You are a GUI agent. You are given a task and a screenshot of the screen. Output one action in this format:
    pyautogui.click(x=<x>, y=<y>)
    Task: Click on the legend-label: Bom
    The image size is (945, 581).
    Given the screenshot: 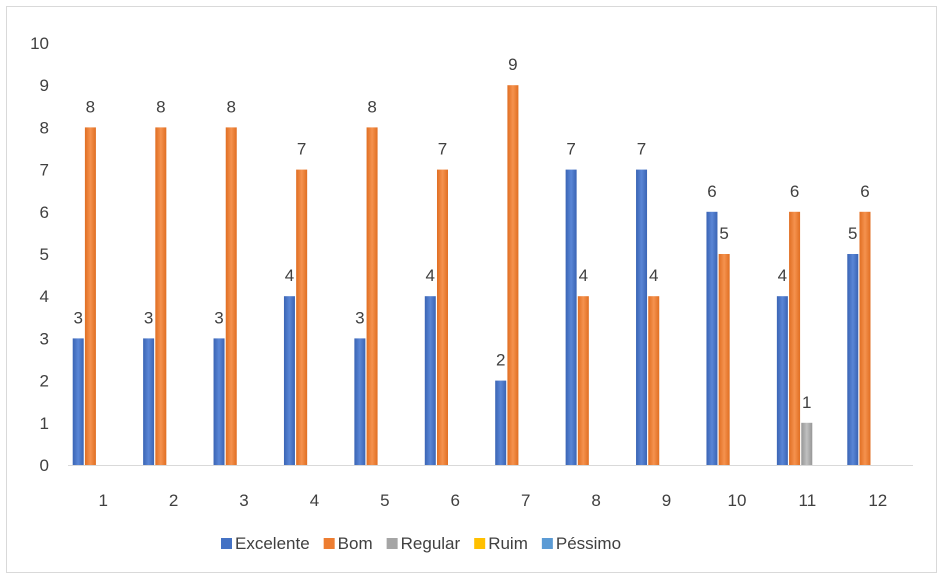 What is the action you would take?
    pyautogui.click(x=355, y=543)
    